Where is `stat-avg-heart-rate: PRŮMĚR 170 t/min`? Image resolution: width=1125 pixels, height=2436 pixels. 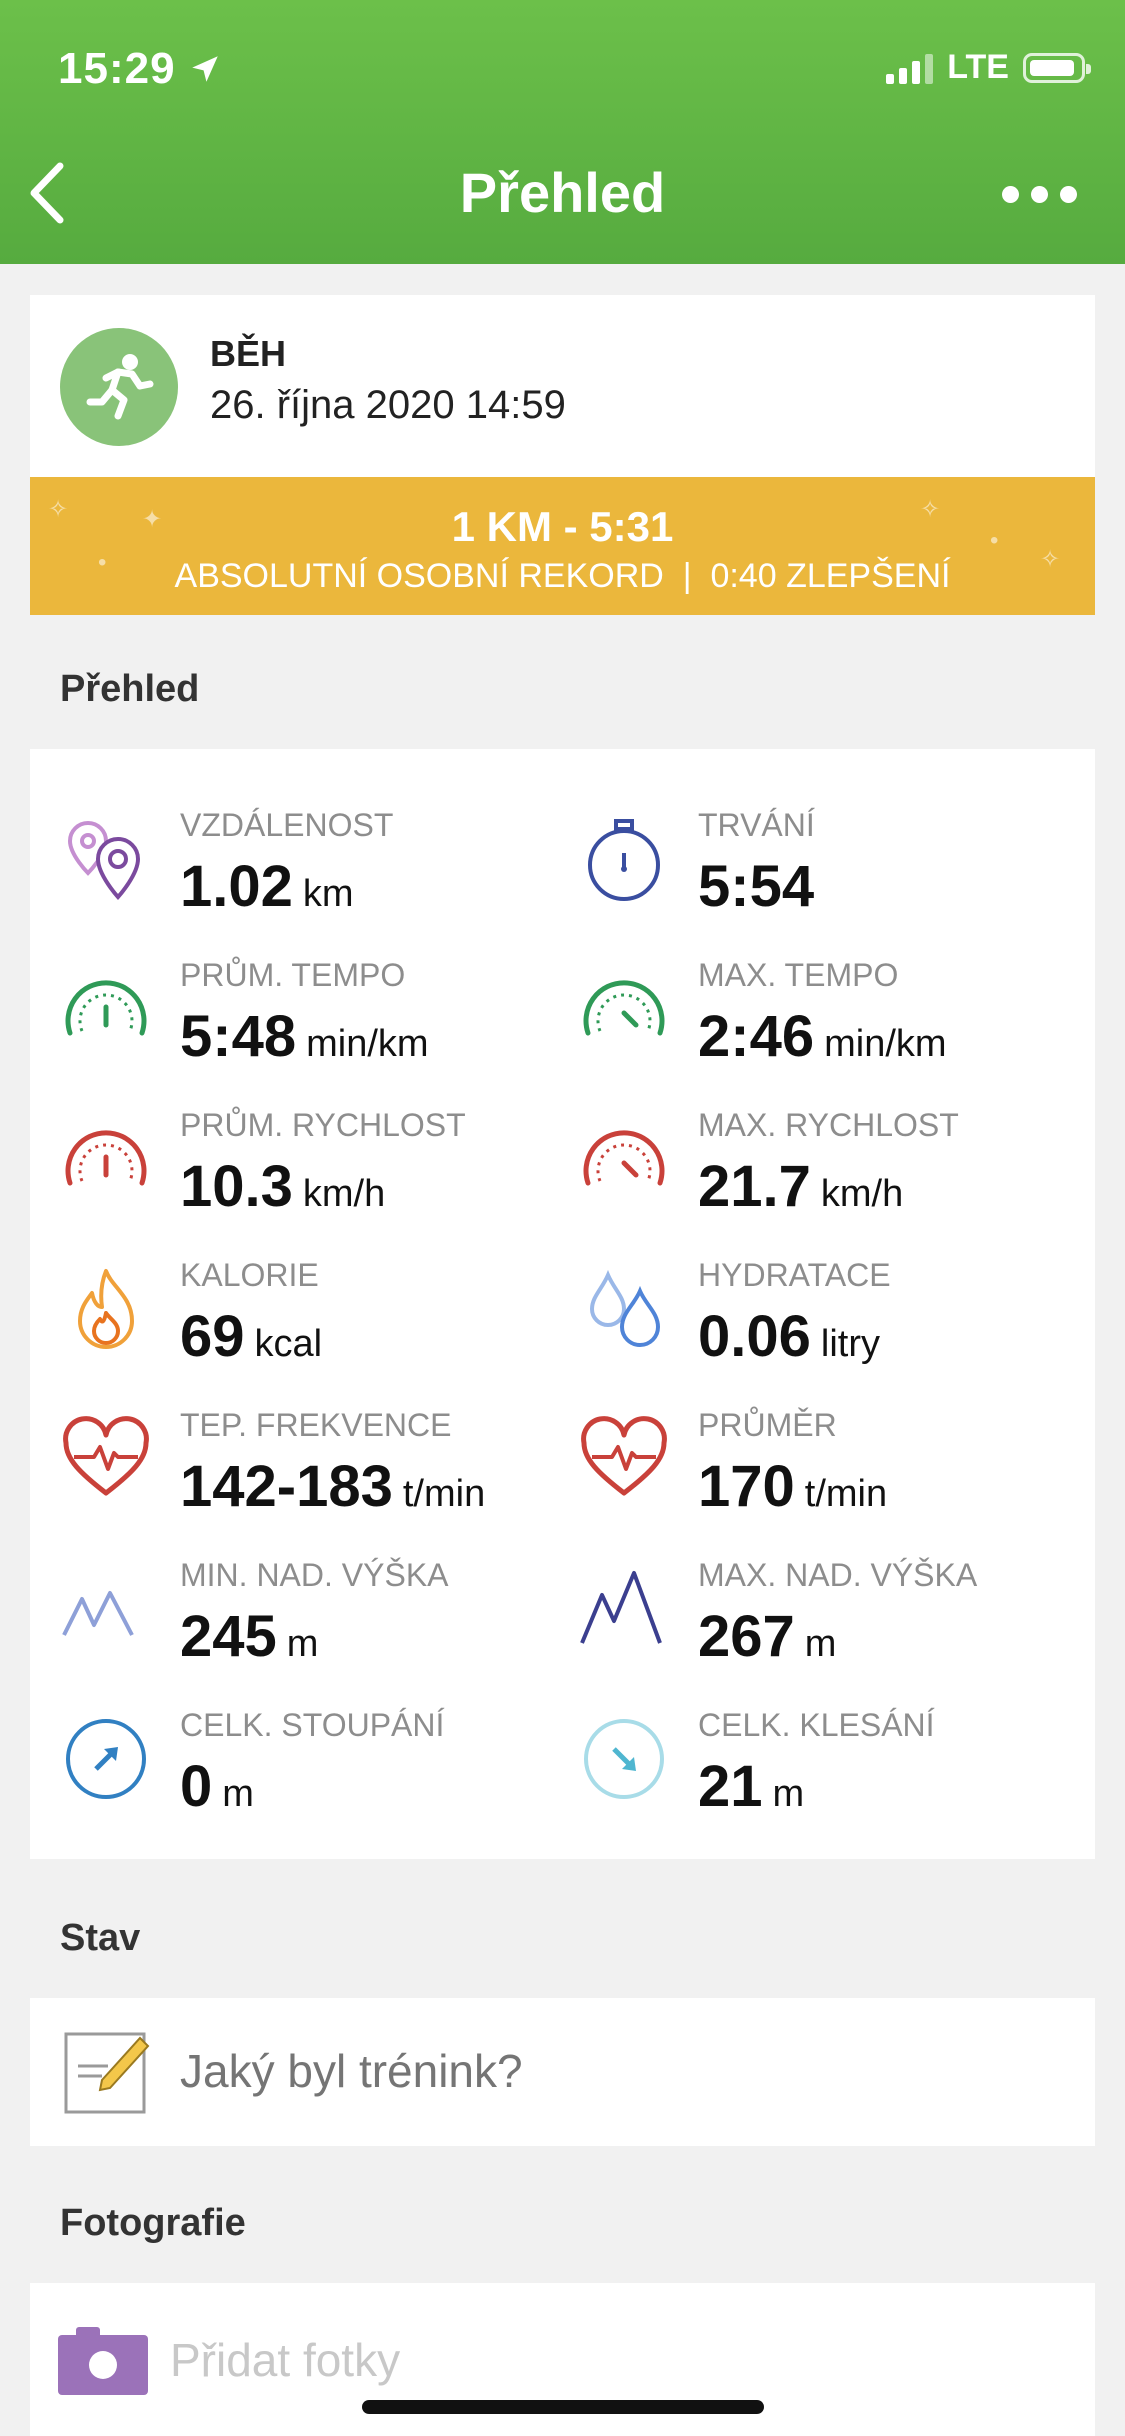
stat-avg-heart-rate: PRŮMĚR 170 t/min is located at coordinates (838, 1470).